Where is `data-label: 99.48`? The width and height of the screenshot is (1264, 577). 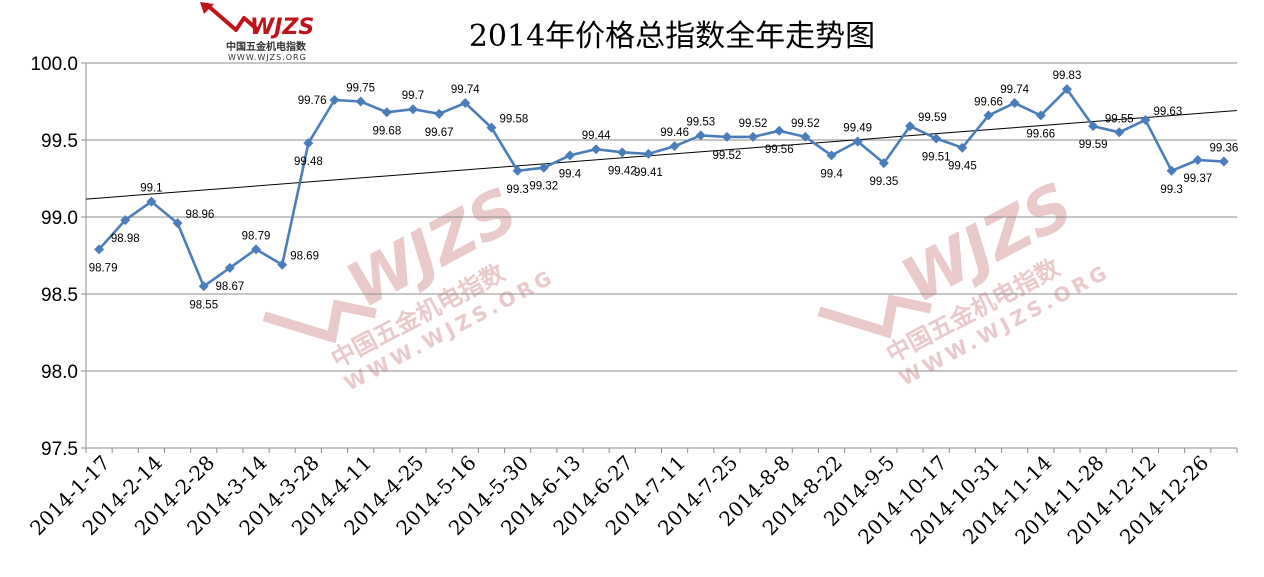
data-label: 99.48 is located at coordinates (308, 162).